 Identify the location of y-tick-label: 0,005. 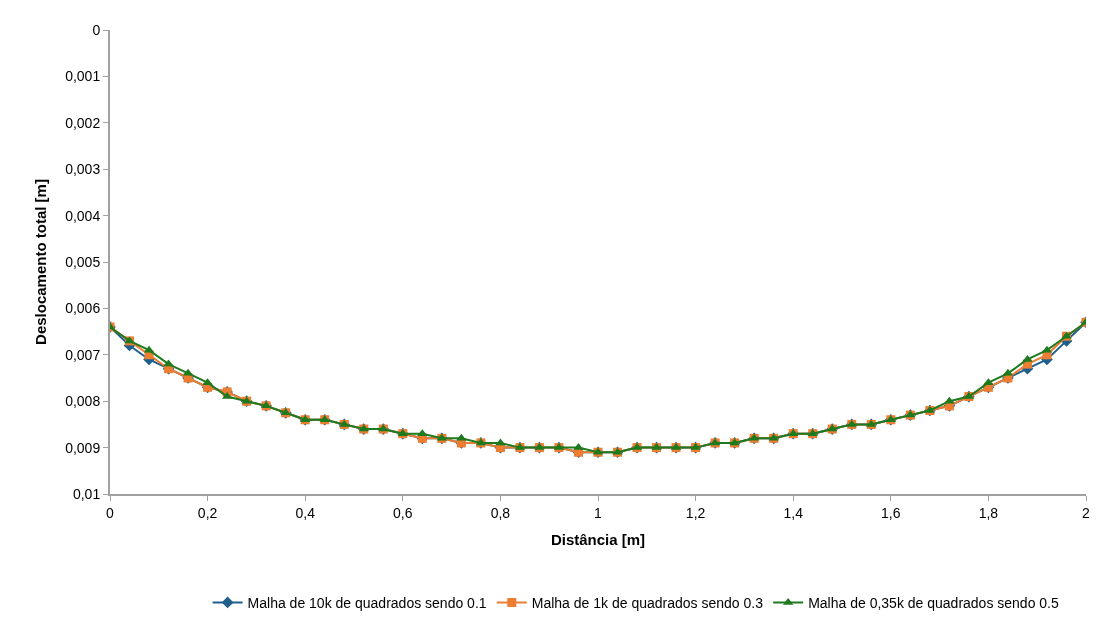
(83, 261).